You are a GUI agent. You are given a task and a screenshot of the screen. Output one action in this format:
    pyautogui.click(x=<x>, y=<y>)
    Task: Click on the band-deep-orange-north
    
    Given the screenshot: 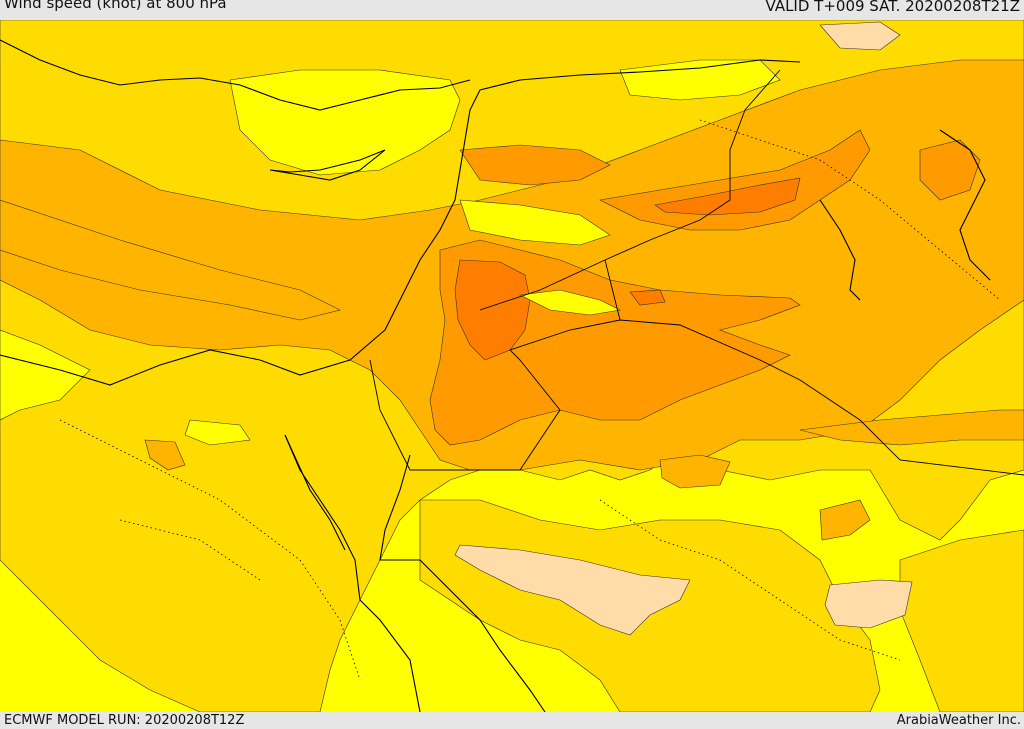 What is the action you would take?
    pyautogui.click(x=727, y=196)
    